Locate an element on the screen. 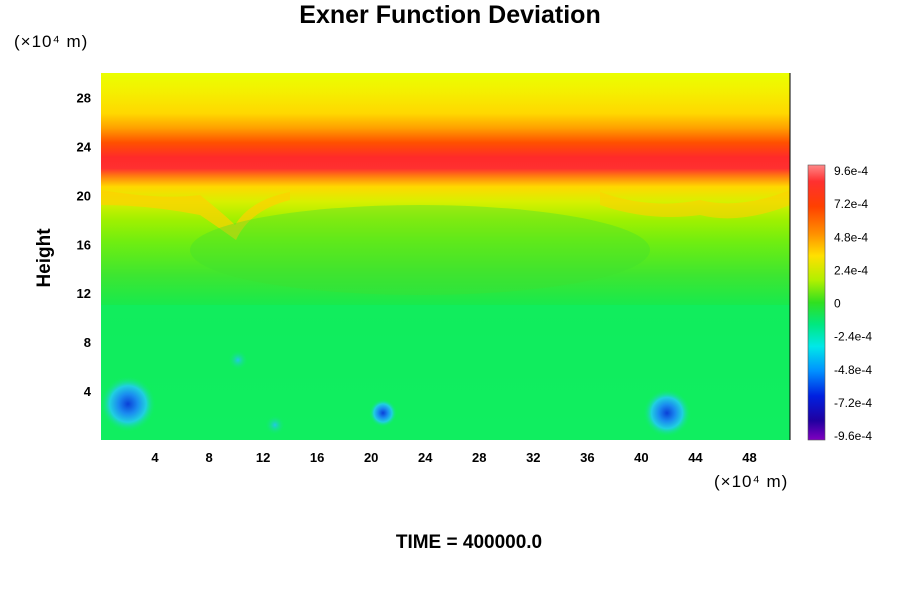  x-tick-label: 48 is located at coordinates (749, 457).